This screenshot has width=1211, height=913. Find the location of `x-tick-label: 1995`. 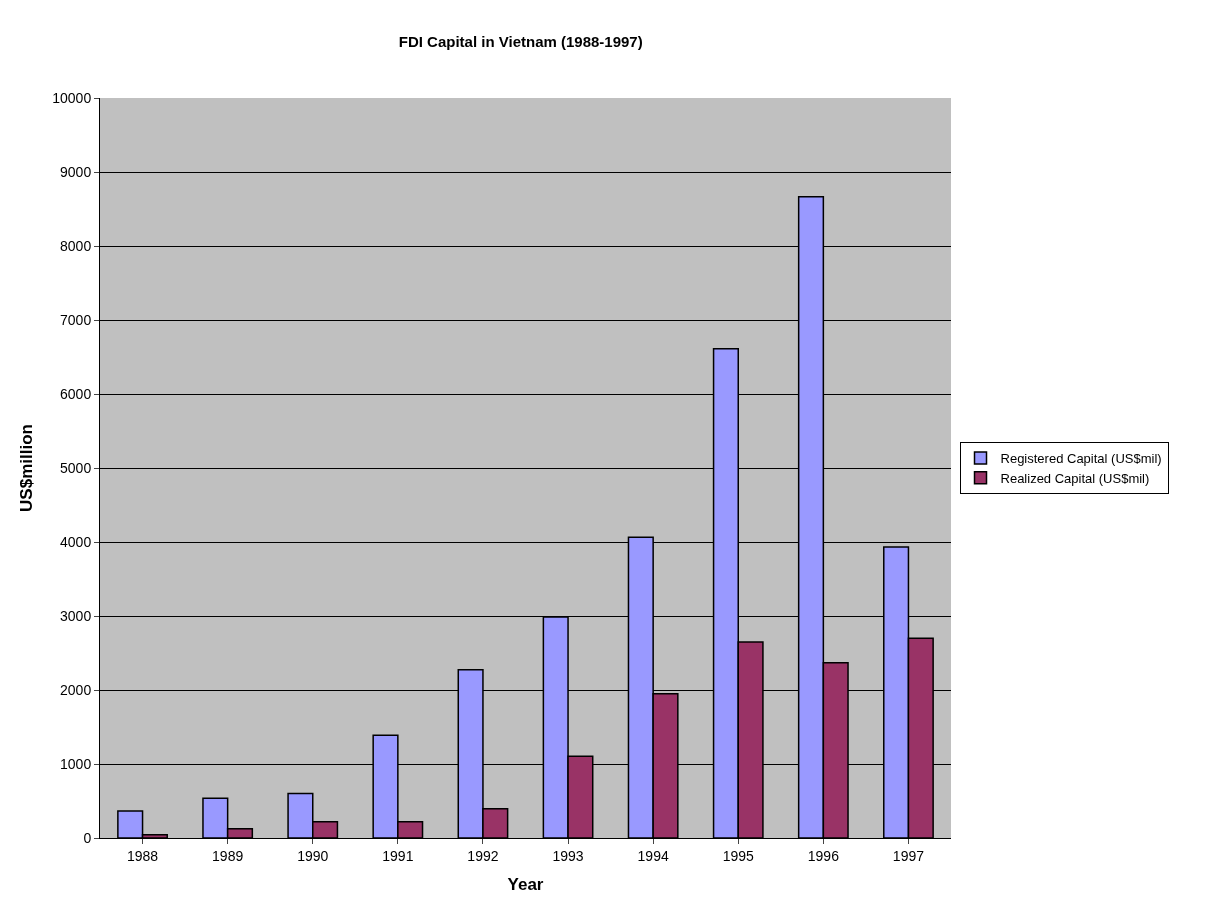

x-tick-label: 1995 is located at coordinates (738, 855).